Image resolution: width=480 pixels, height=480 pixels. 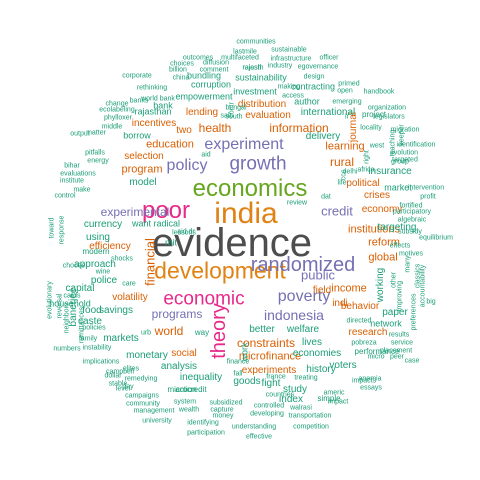 What do you see at coordinates (317, 353) in the screenshot?
I see `word-economies: economies` at bounding box center [317, 353].